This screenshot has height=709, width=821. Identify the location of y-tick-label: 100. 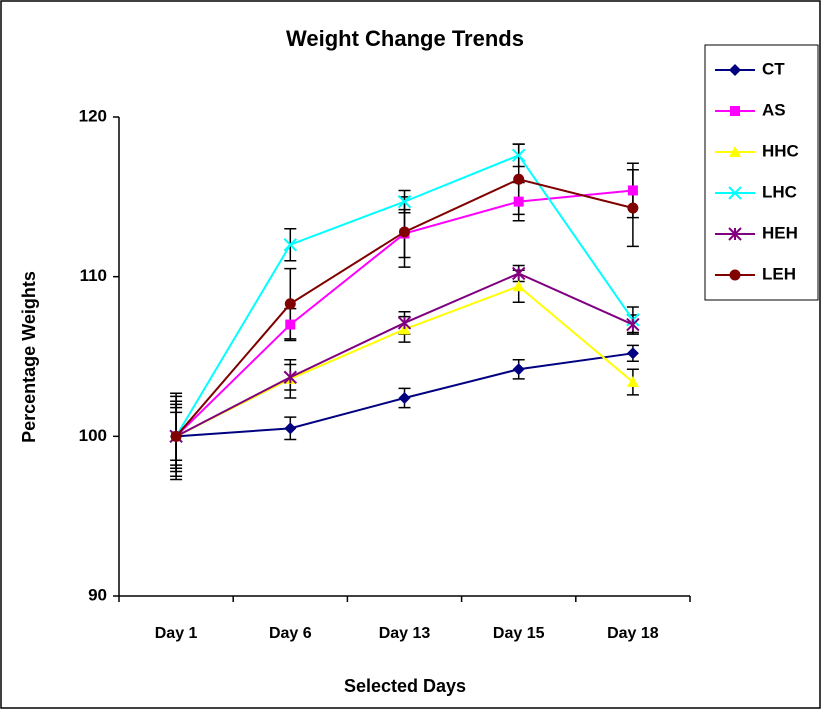
(93, 435).